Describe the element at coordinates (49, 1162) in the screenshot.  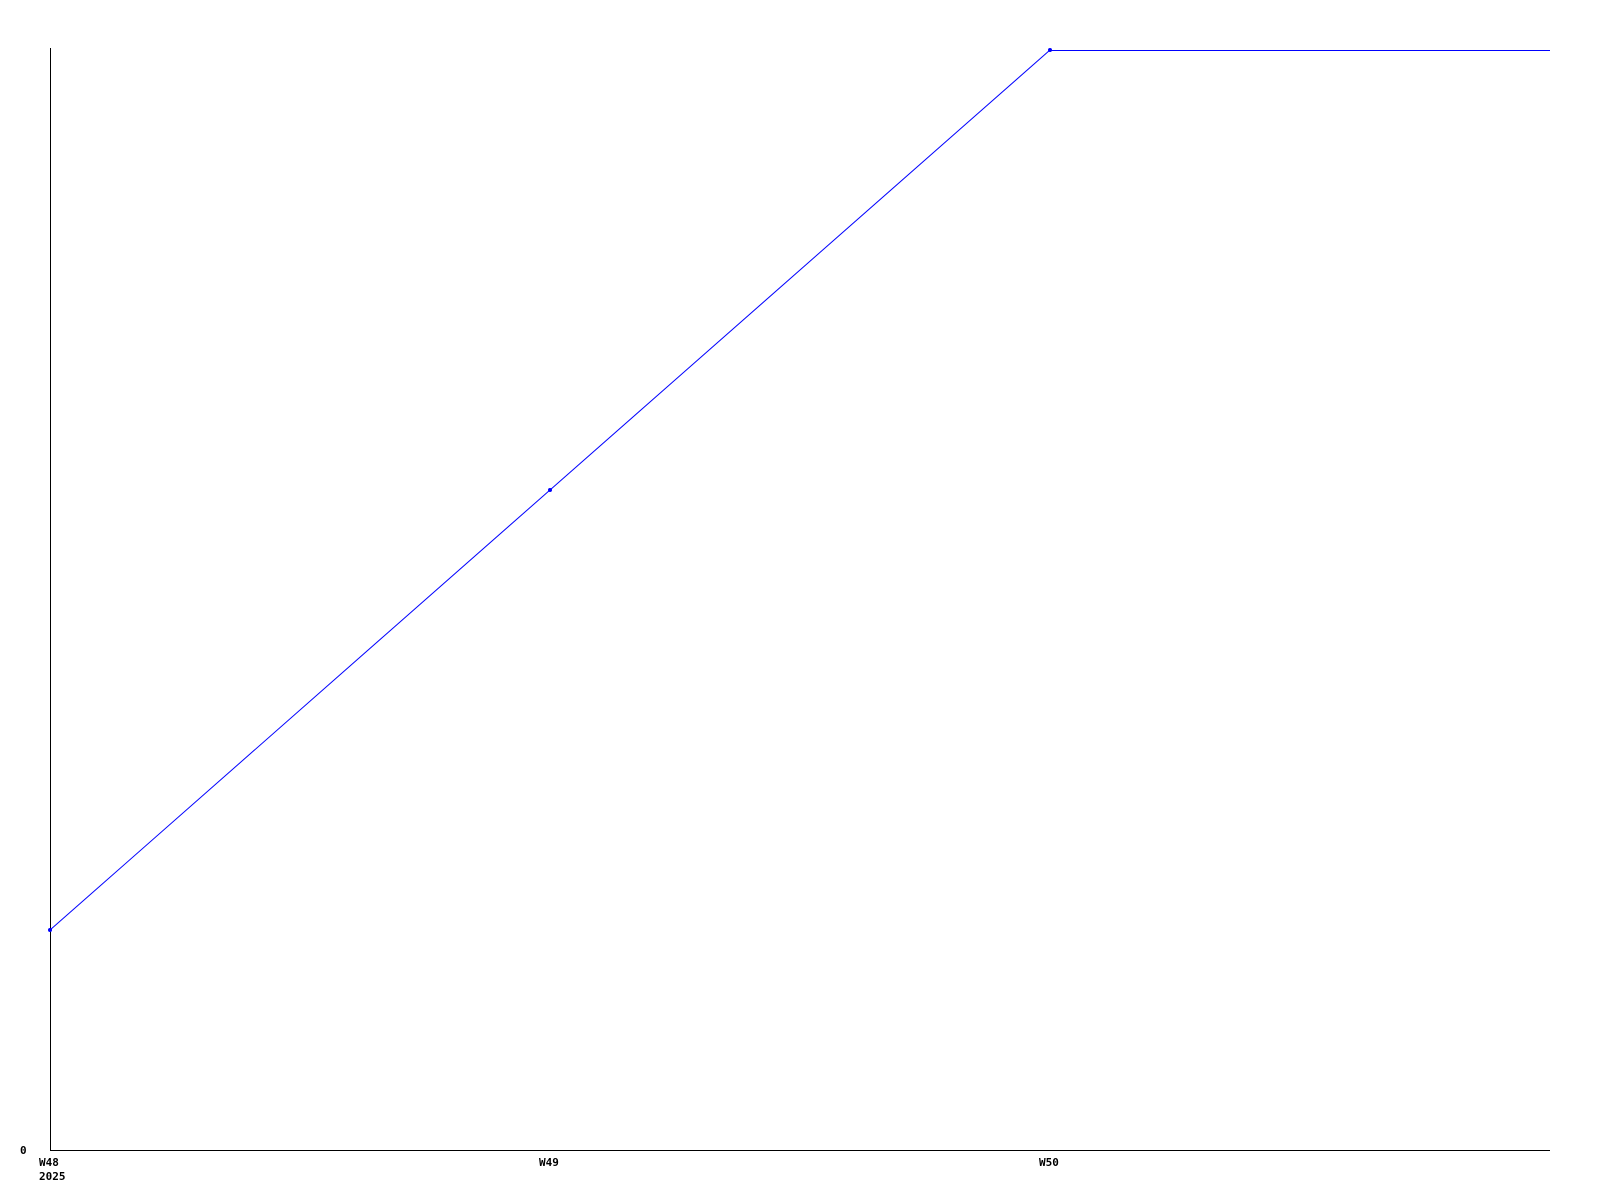
I see `x-tick-label-w48: W48` at that location.